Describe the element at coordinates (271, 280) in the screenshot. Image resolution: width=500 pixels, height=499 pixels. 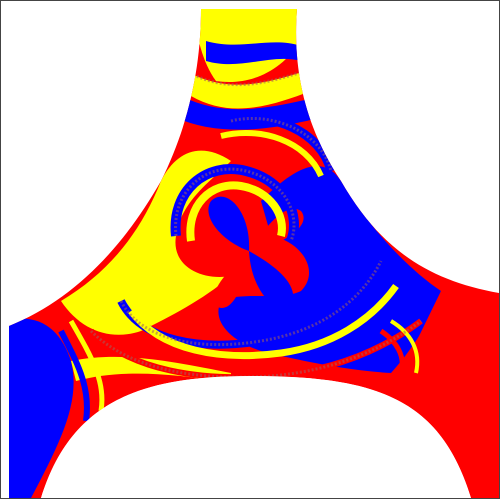
I see `petal-blue-lower` at that location.